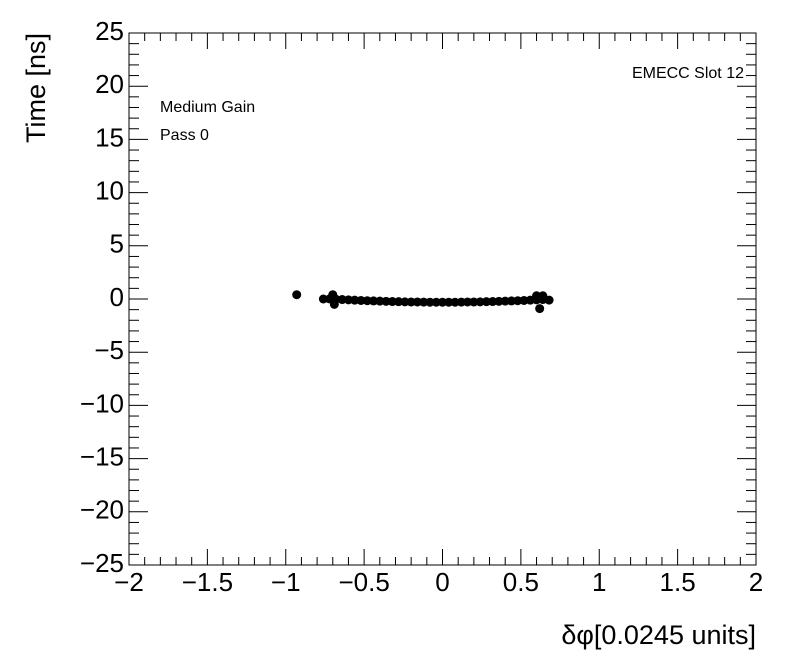 The width and height of the screenshot is (796, 672). What do you see at coordinates (102, 456) in the screenshot?
I see `y-tick-label: −15` at bounding box center [102, 456].